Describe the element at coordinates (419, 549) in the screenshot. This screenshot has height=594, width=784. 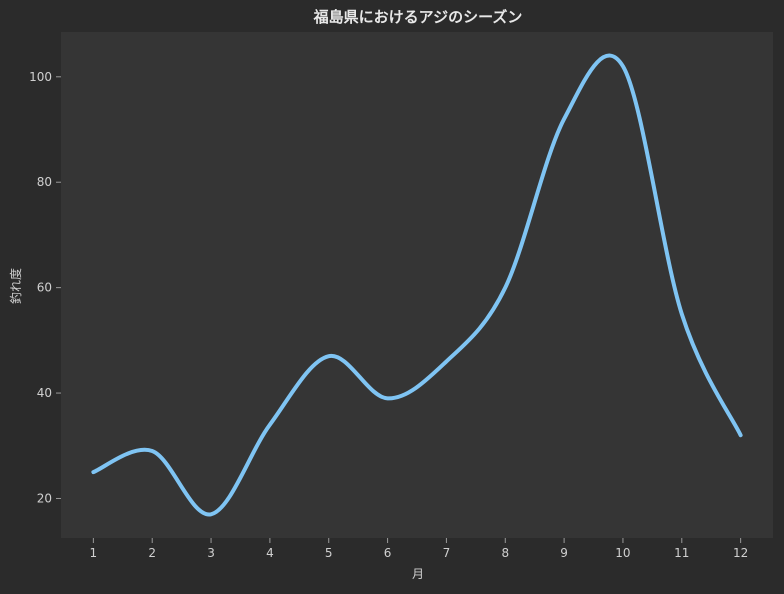
I see `x-axis: 1 2 3 4 5 6 7 8 9 10 11 12` at that location.